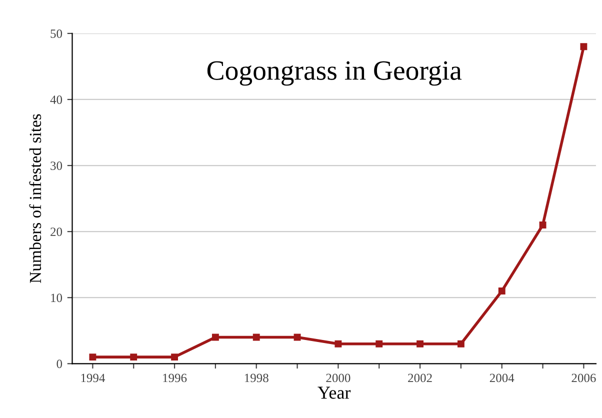 Image resolution: width=602 pixels, height=418 pixels. Describe the element at coordinates (56, 232) in the screenshot. I see `y-tick-label: 20` at that location.